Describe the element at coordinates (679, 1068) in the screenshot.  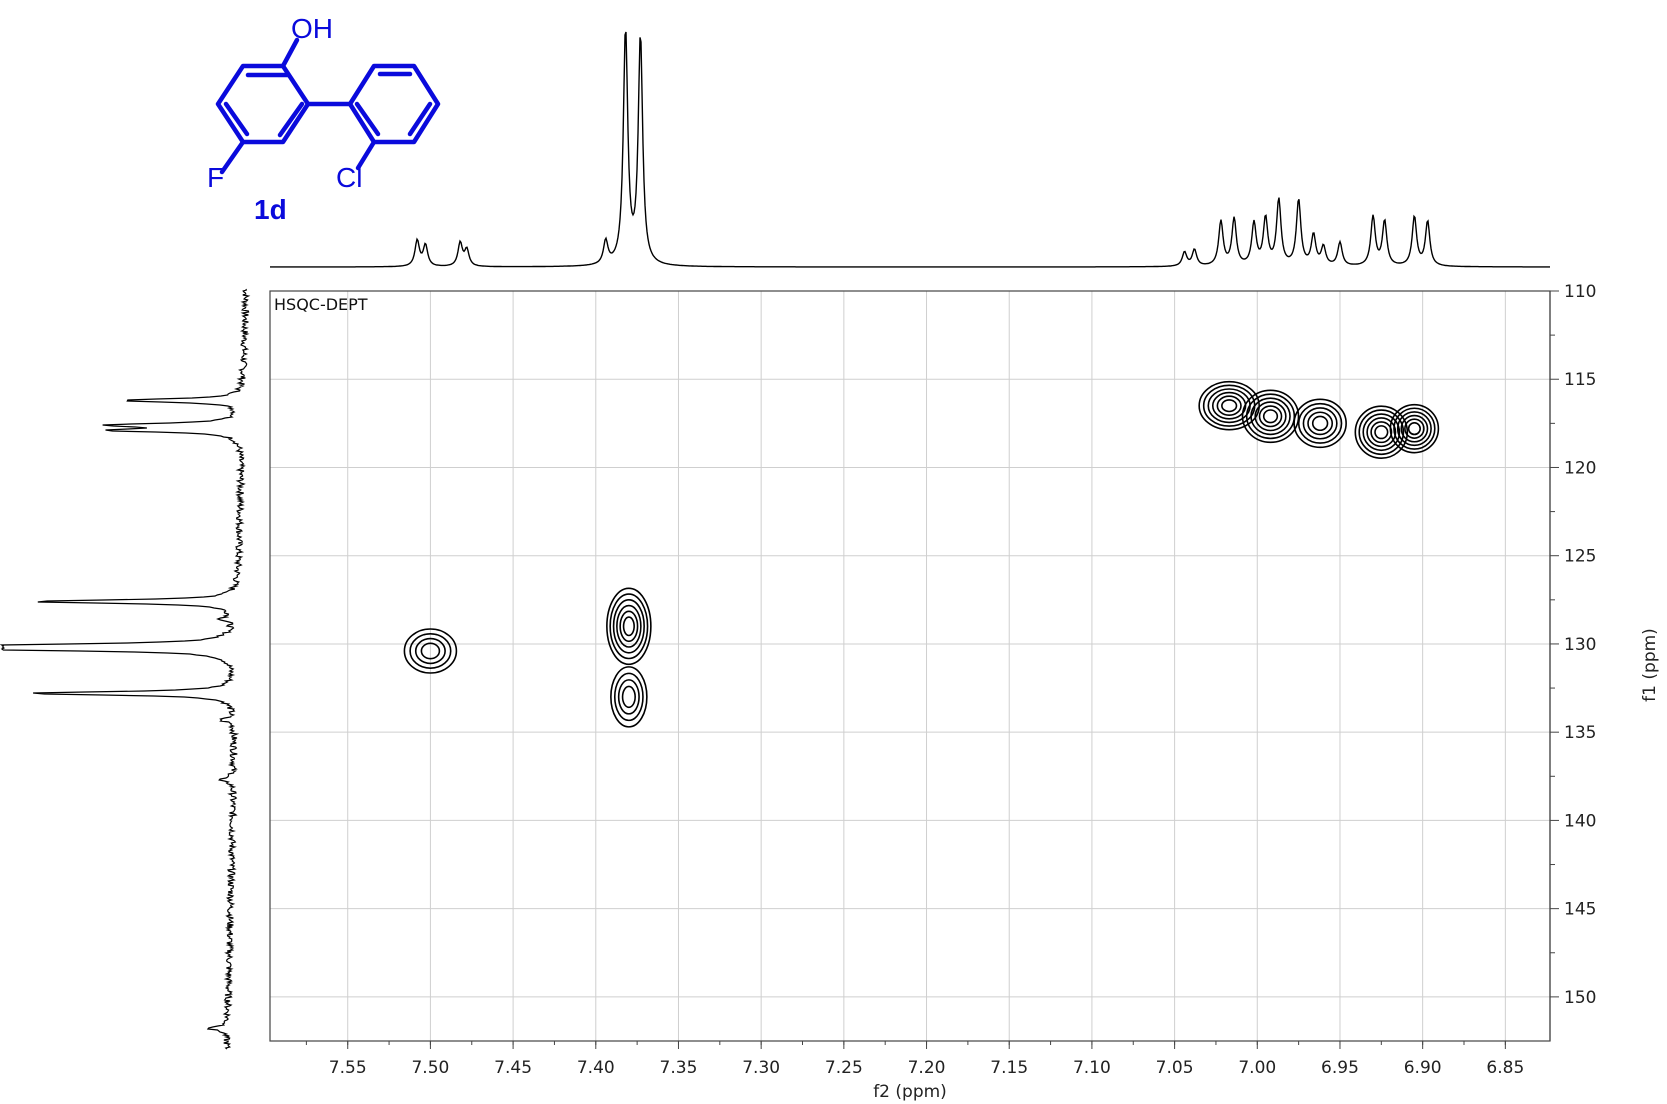
I see `x-tick-label: 7.35` at that location.